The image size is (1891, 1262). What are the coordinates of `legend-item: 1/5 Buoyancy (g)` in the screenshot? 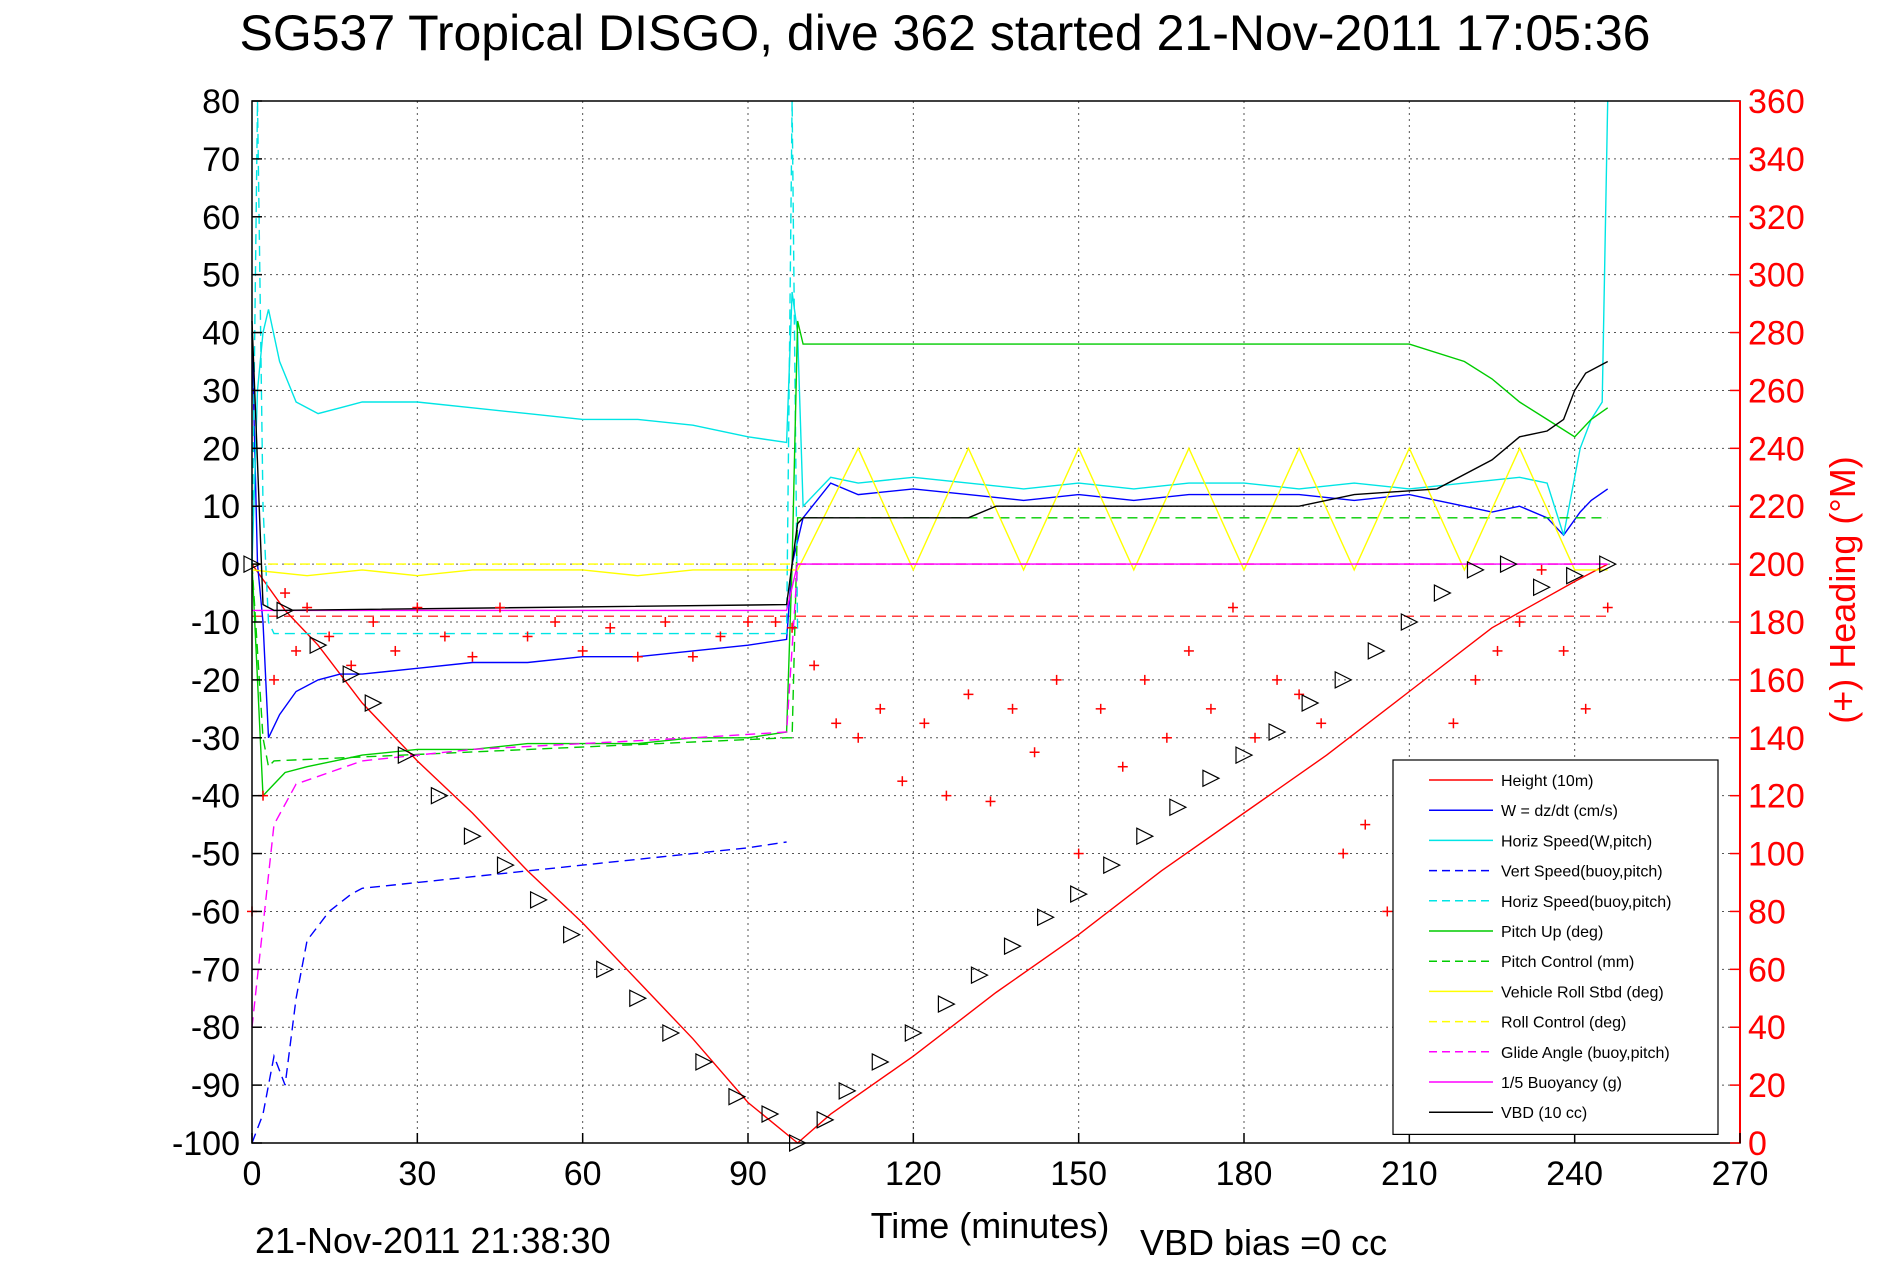 It's located at (1525, 1083).